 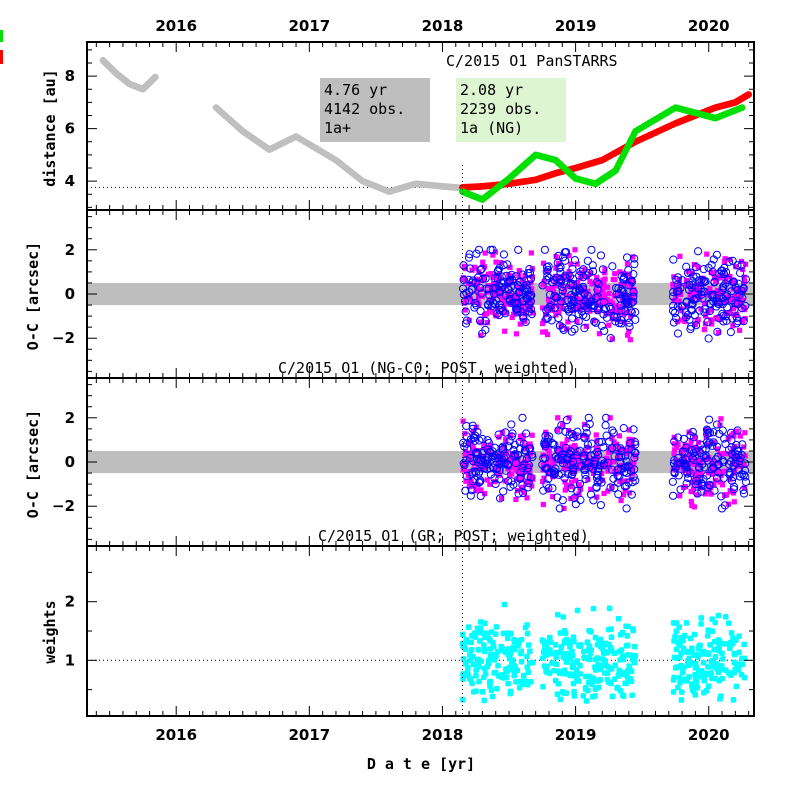 I want to click on y-tick-label: −2, so click(x=63, y=338).